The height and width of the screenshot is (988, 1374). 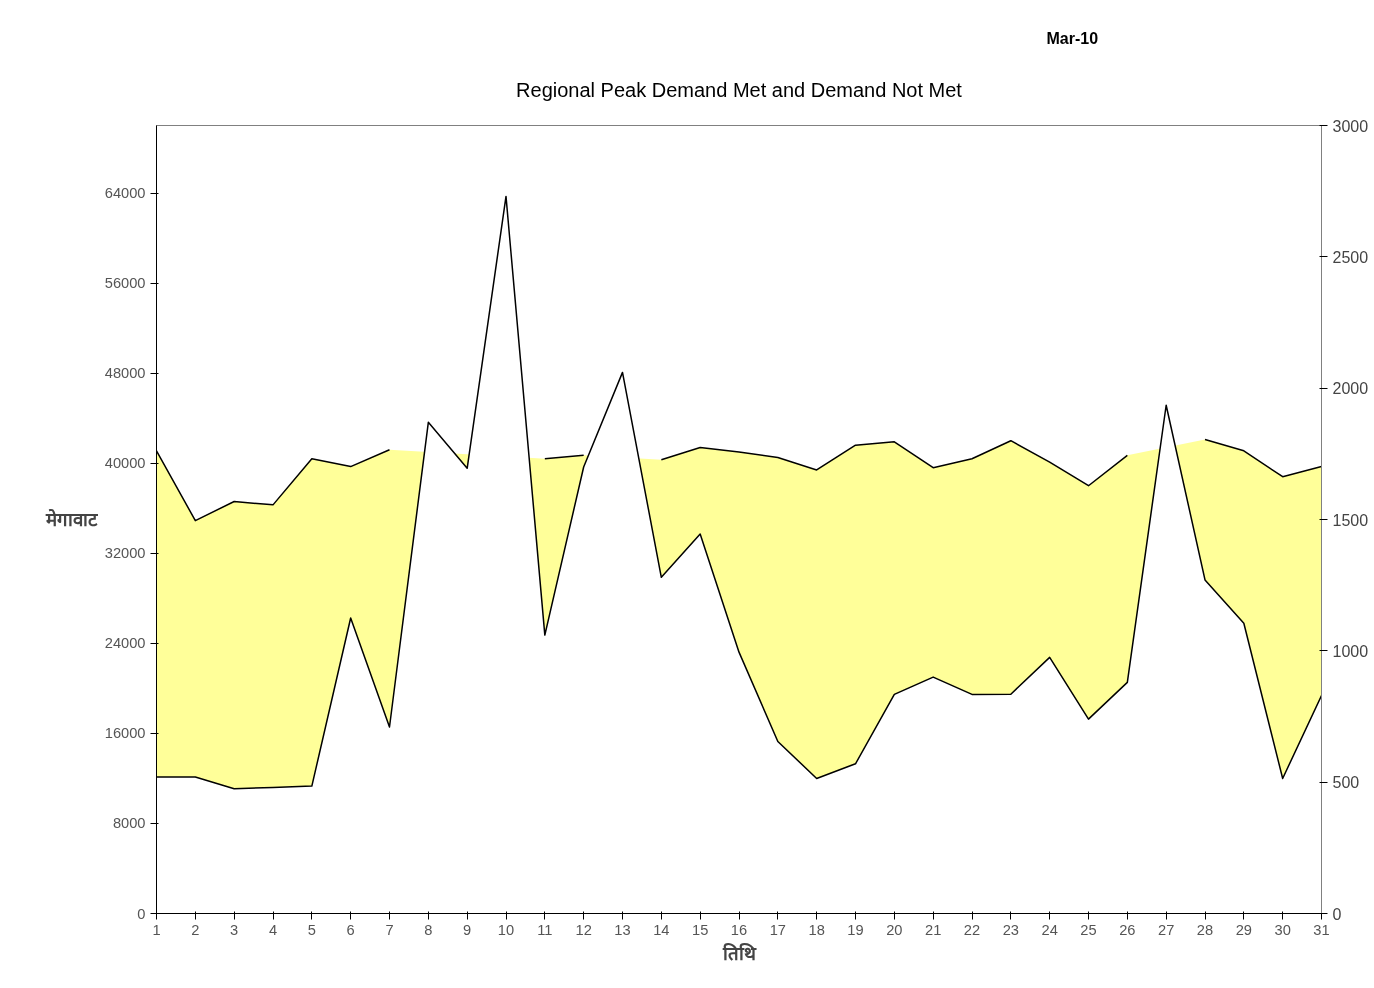 What do you see at coordinates (1350, 651) in the screenshot?
I see `y2-tick-label: 1000` at bounding box center [1350, 651].